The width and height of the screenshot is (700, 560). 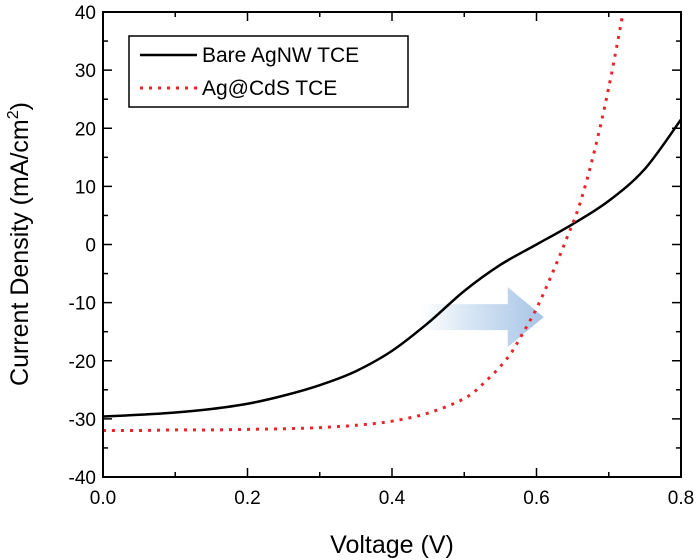 I want to click on x-tick-label: 0.0, so click(x=103, y=498).